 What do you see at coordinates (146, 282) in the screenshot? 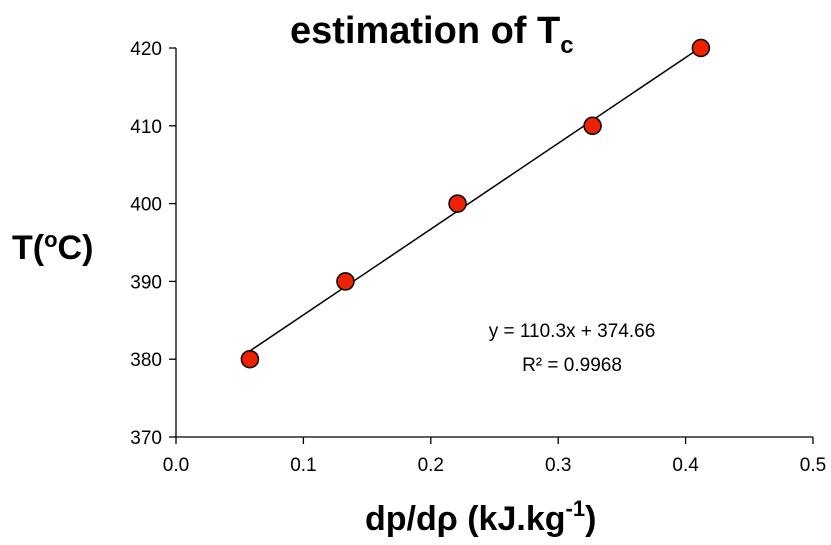
I see `y-tick-label: 390` at bounding box center [146, 282].